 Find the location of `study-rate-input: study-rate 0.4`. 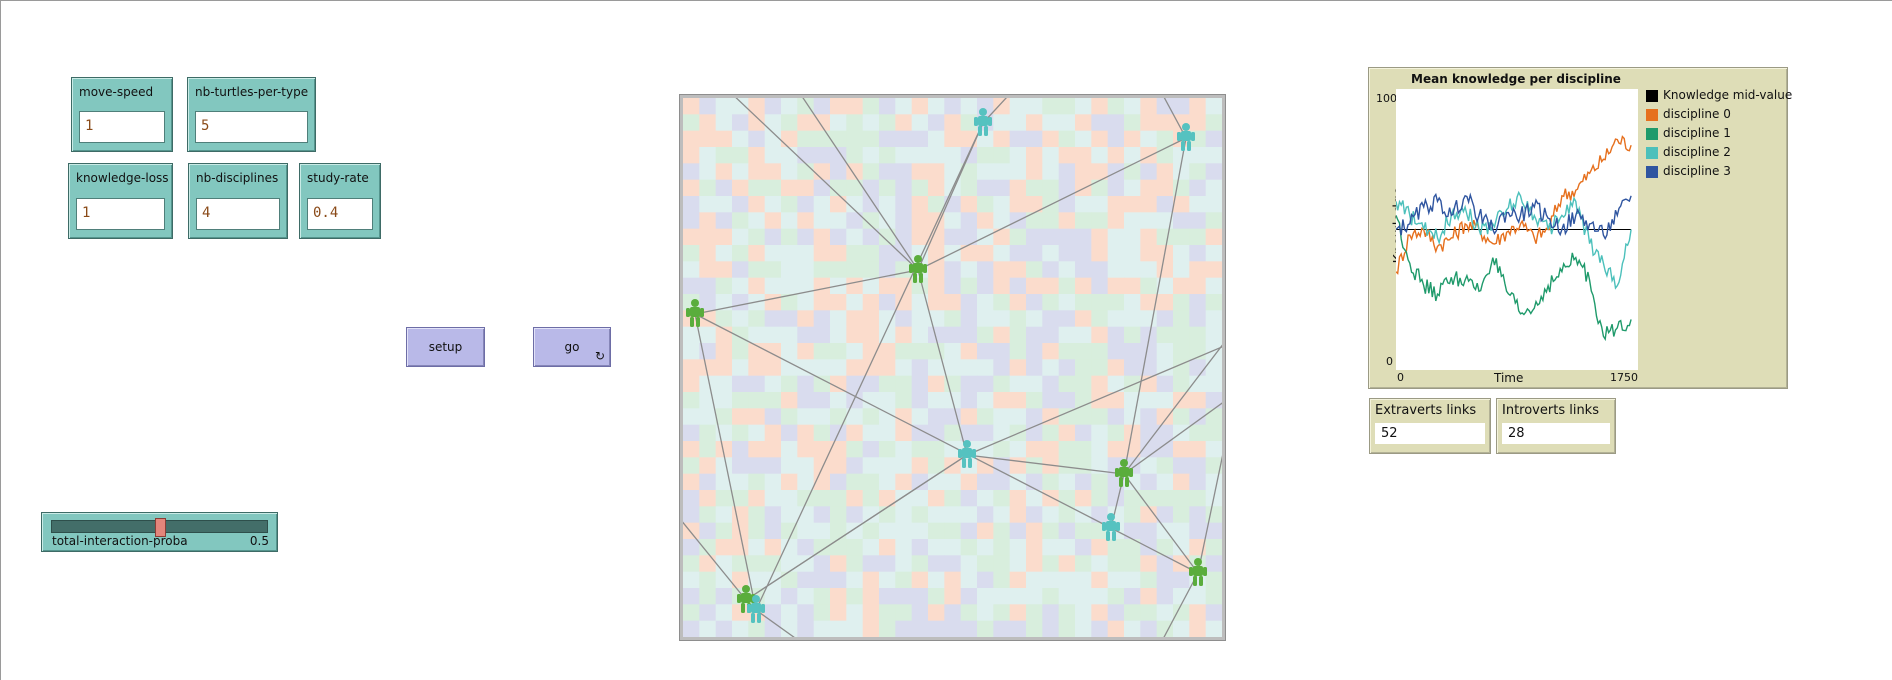

study-rate-input: study-rate 0.4 is located at coordinates (340, 201).